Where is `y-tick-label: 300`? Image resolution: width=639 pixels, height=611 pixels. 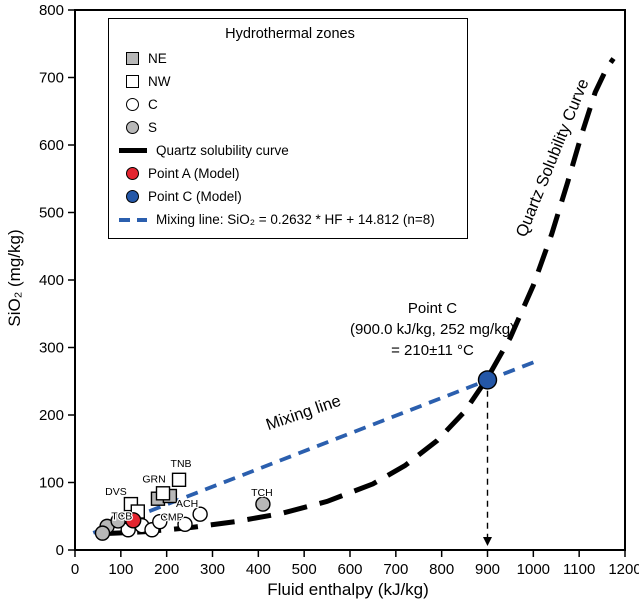
y-tick-label: 300 is located at coordinates (51, 348).